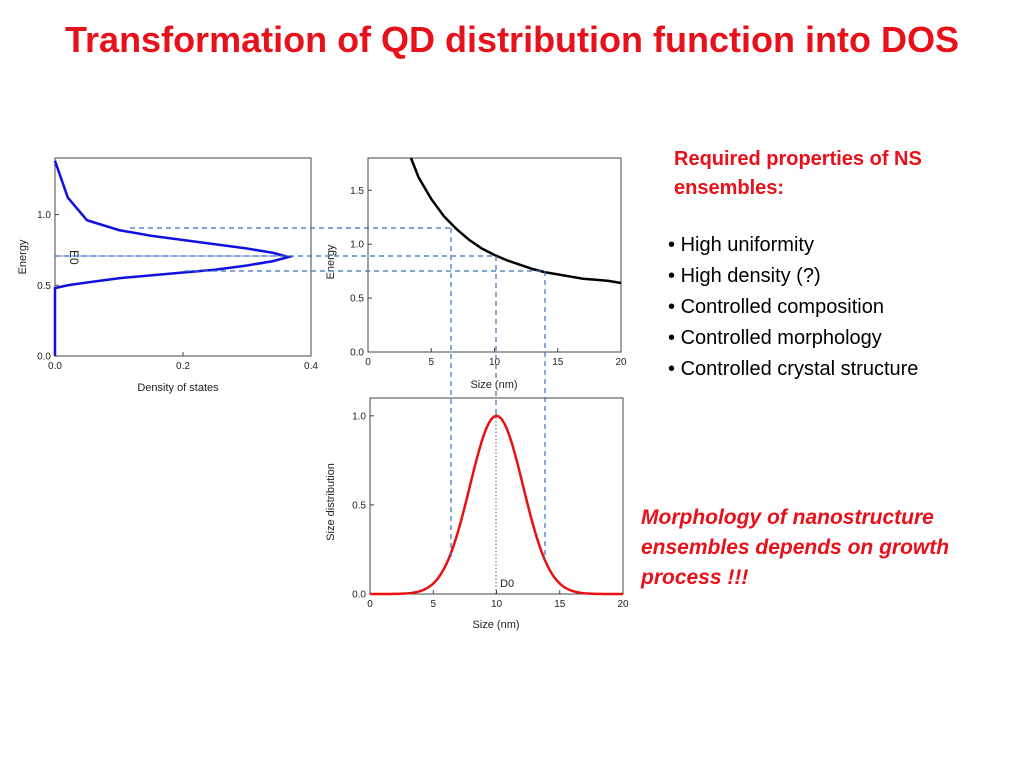 Image resolution: width=1024 pixels, height=768 pixels. I want to click on energy-ytick-label: 1.5, so click(357, 191).